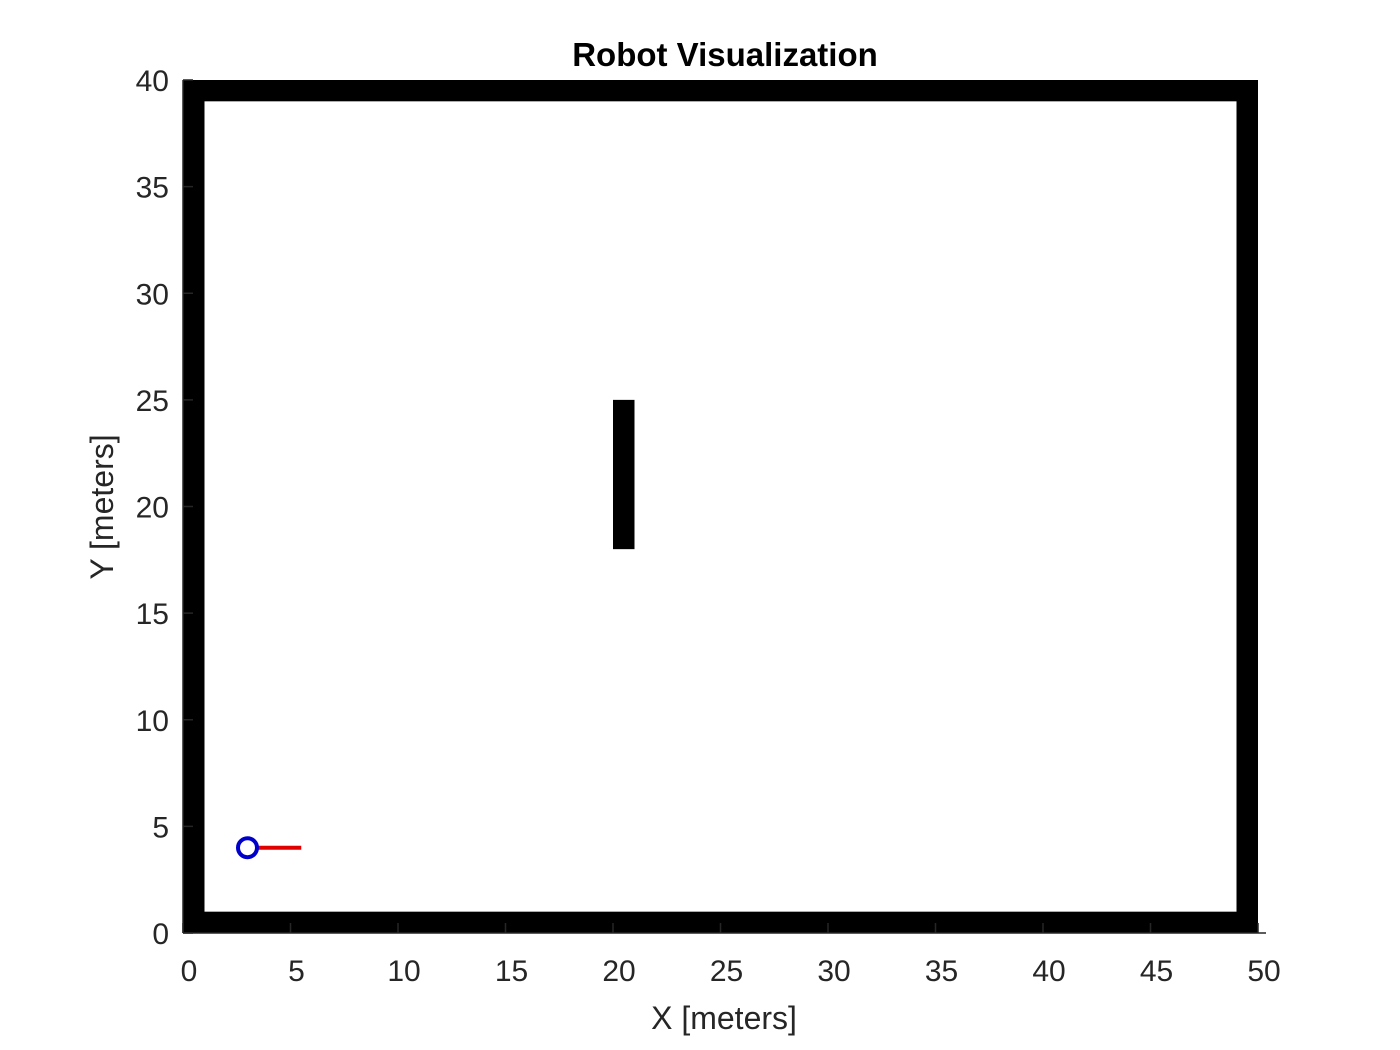  Describe the element at coordinates (1263, 971) in the screenshot. I see `x-tick-label: 50` at that location.